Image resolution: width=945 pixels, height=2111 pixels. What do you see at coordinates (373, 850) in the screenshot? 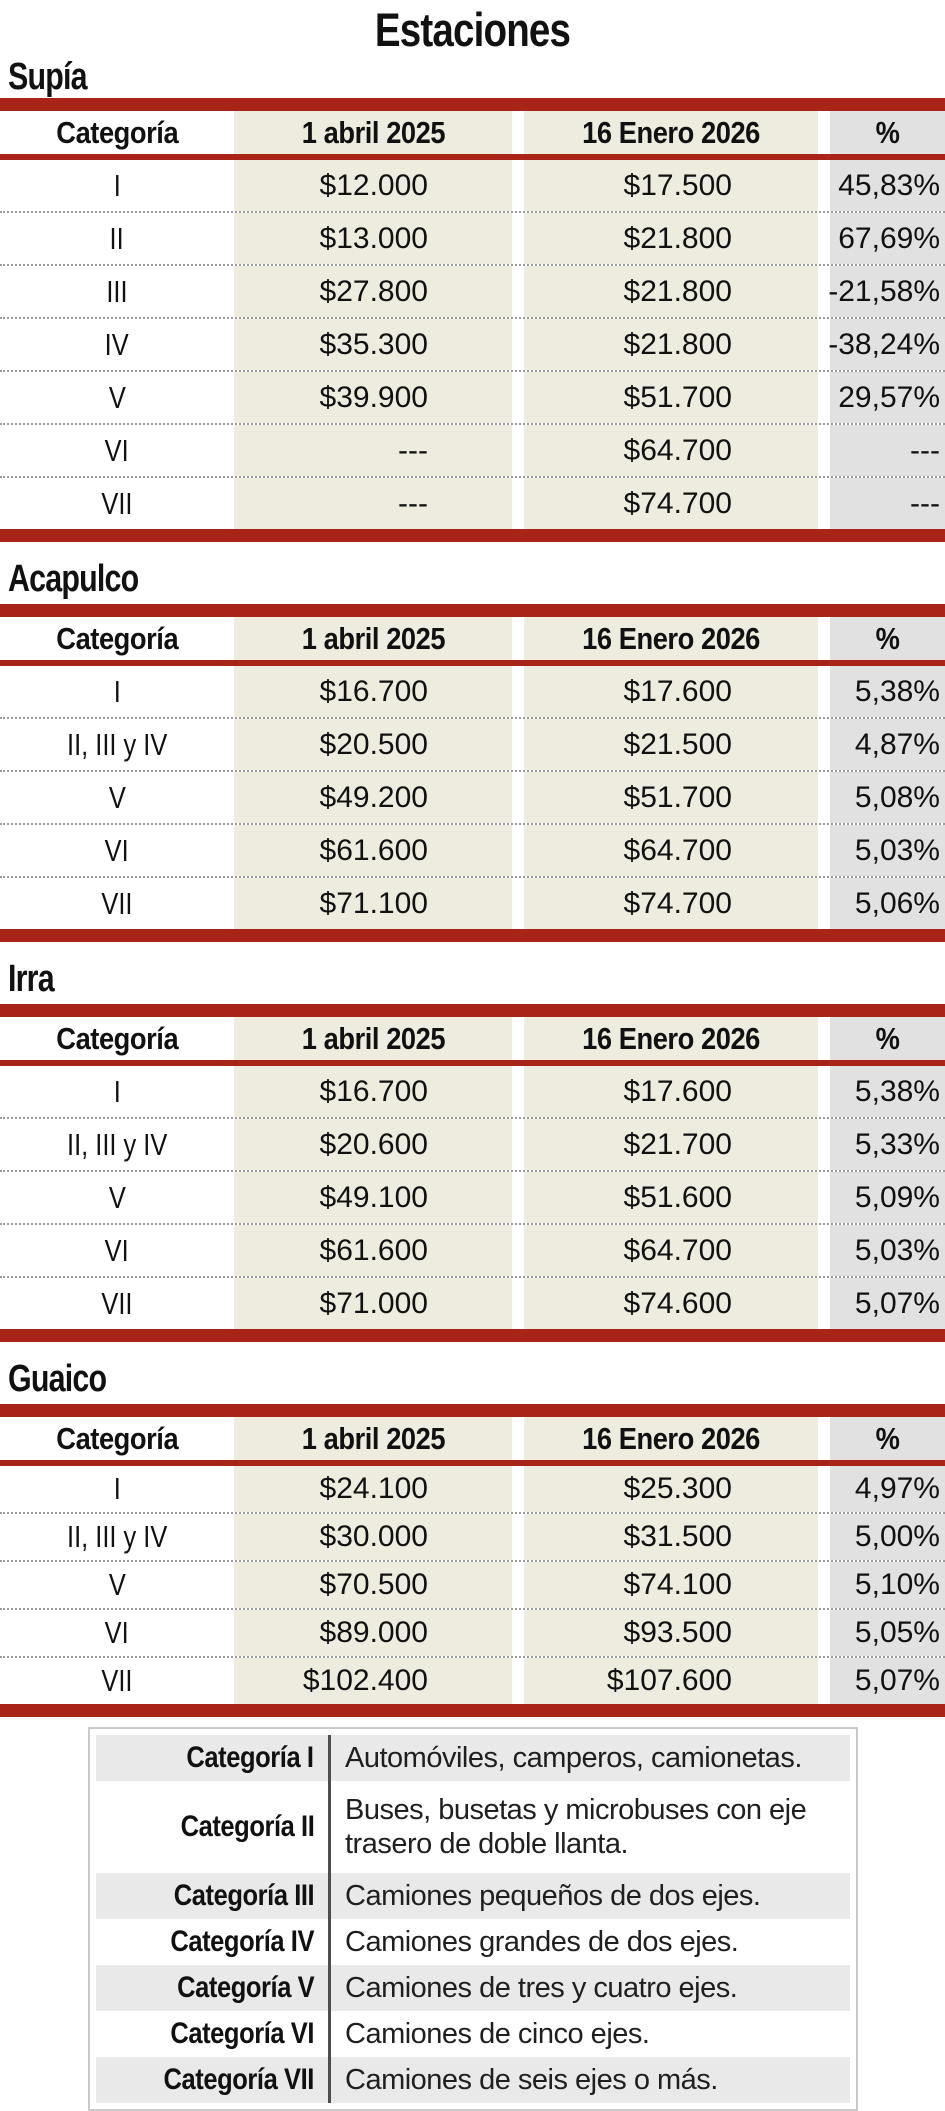
I see `price-apr2025-cell: $61.600` at bounding box center [373, 850].